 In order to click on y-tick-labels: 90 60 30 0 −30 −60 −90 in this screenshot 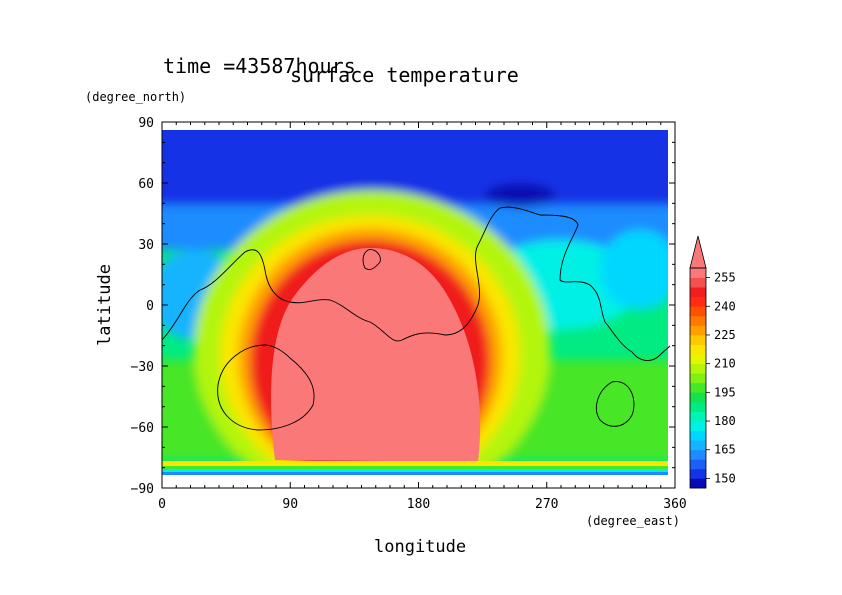, I will do `click(142, 306)`.